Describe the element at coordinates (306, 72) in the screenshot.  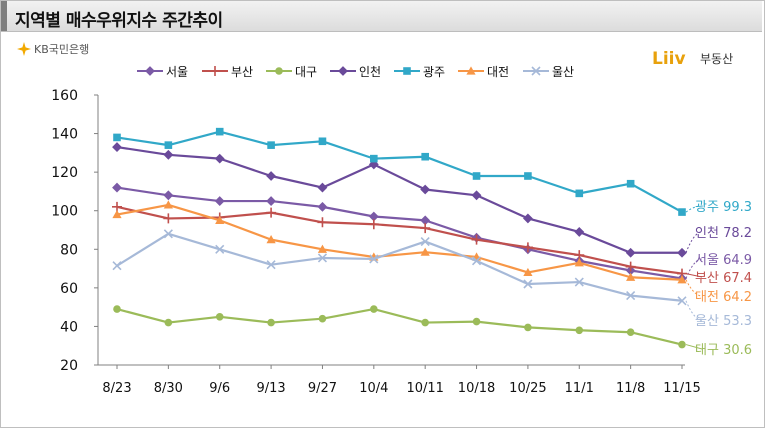
I see `legend-label: 대구` at that location.